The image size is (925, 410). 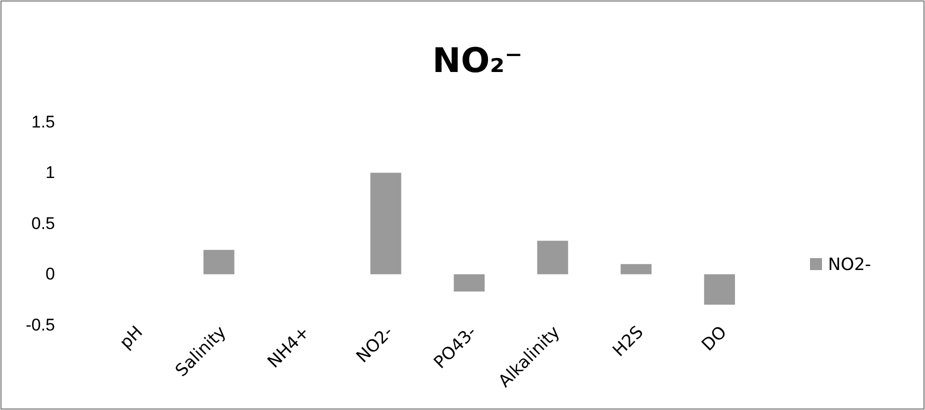 I want to click on y-tick-label: -0.5, so click(x=40, y=324).